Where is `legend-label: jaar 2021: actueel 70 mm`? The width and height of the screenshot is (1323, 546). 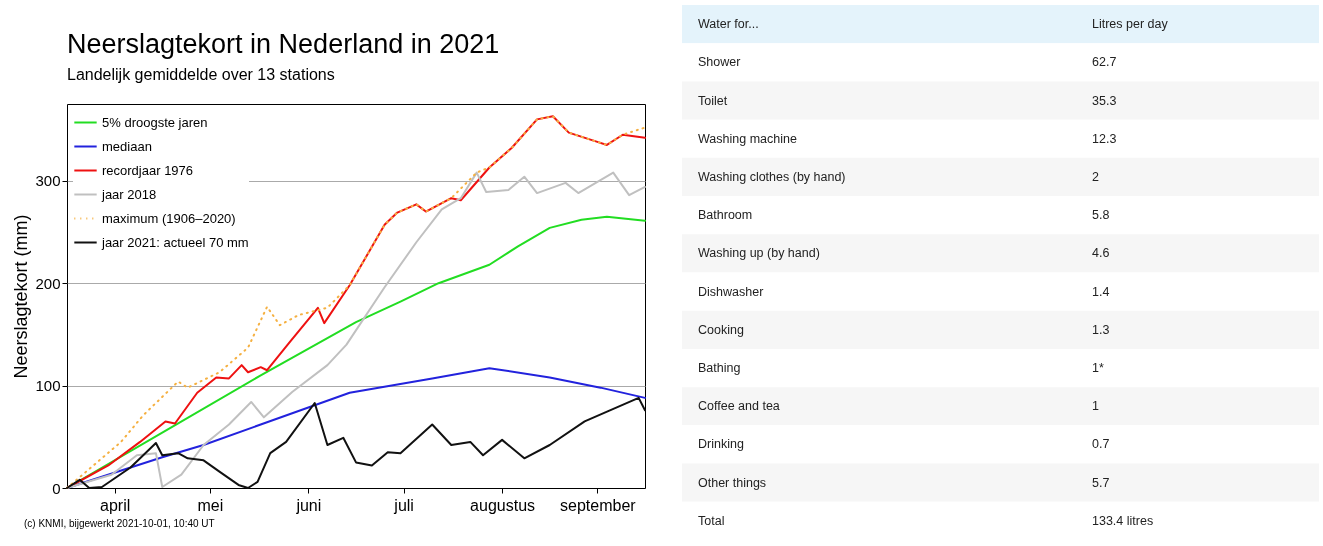 legend-label: jaar 2021: actueel 70 mm is located at coordinates (175, 242).